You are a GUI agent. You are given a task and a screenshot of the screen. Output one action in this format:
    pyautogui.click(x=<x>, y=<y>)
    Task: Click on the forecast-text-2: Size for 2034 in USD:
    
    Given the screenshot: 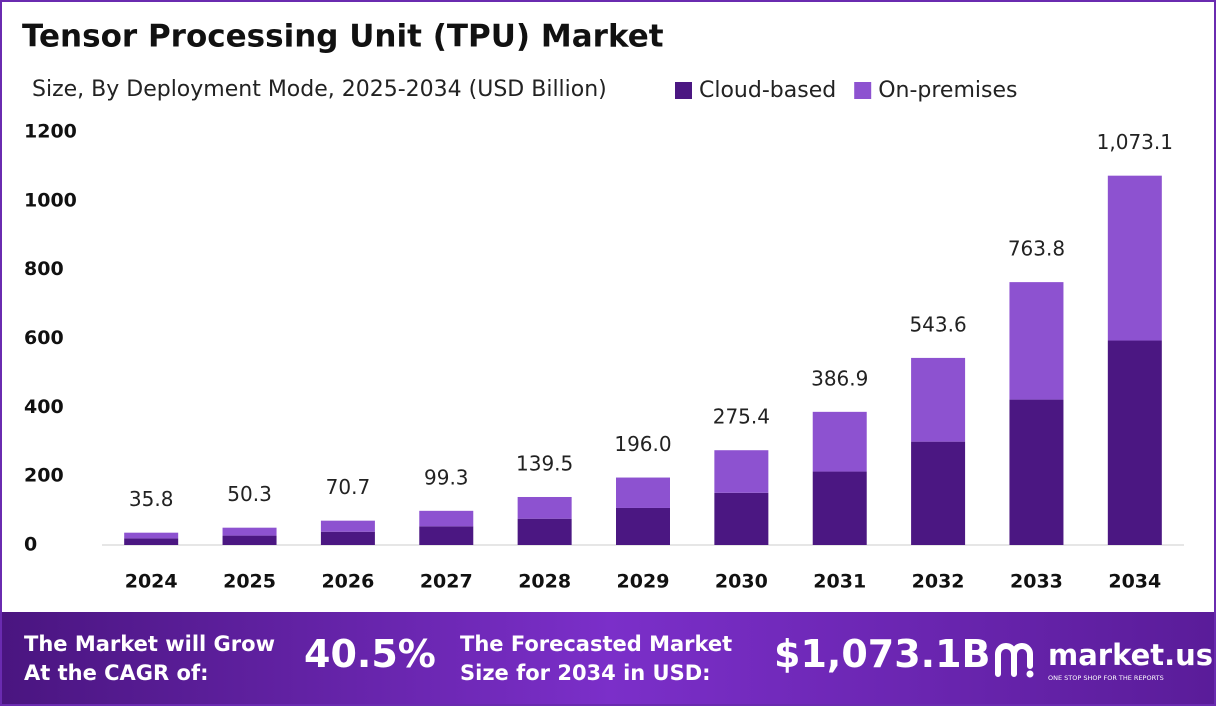 What is the action you would take?
    pyautogui.click(x=585, y=673)
    